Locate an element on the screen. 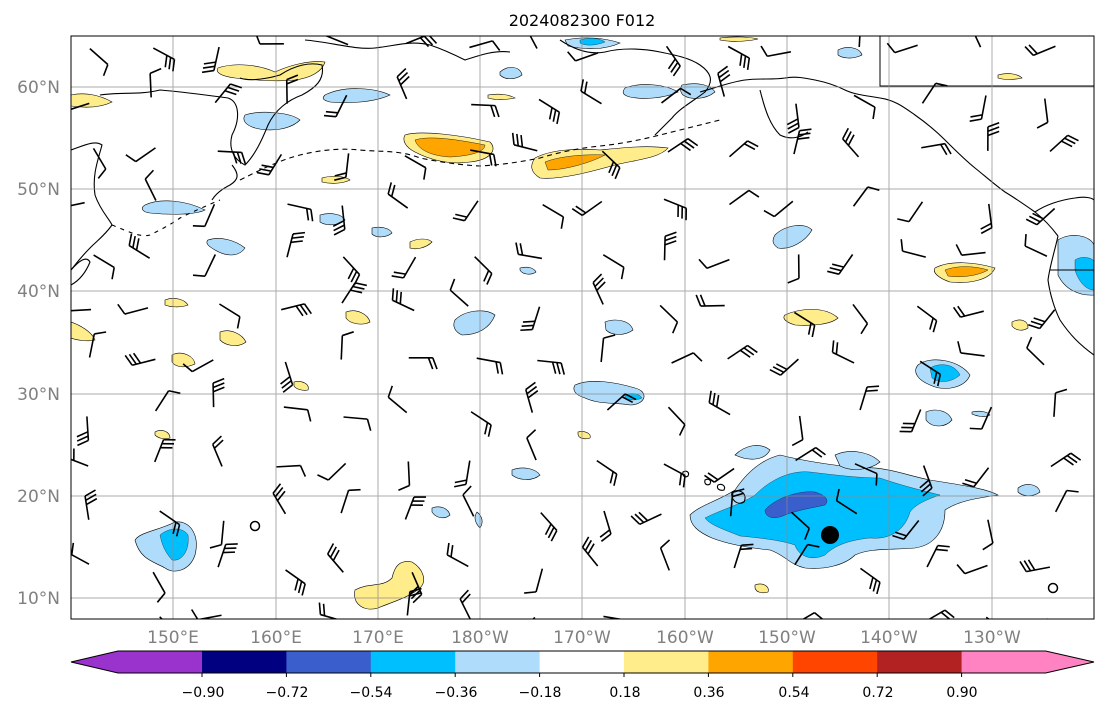 This screenshot has width=1105, height=712. latitude-labels: 60°N 50°N 40°N 30°N 20°N 10°N is located at coordinates (38, 343).